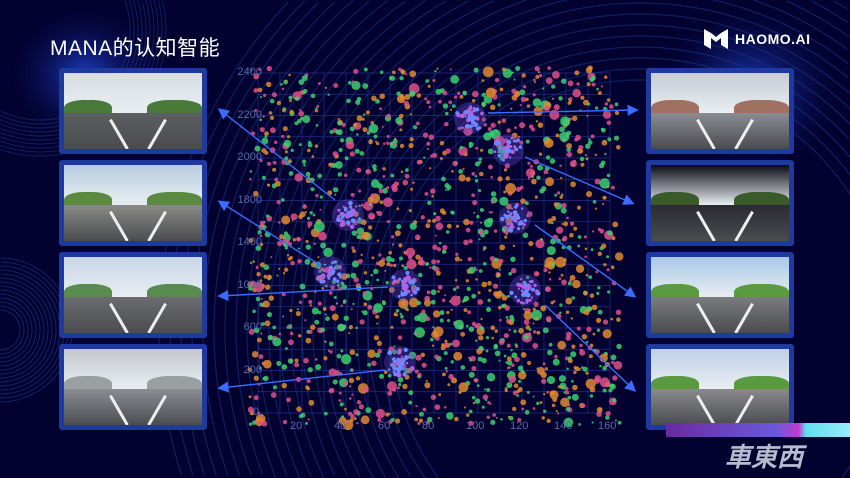 This screenshot has height=478, width=850. Describe the element at coordinates (585, 261) in the screenshot. I see `arrow` at that location.